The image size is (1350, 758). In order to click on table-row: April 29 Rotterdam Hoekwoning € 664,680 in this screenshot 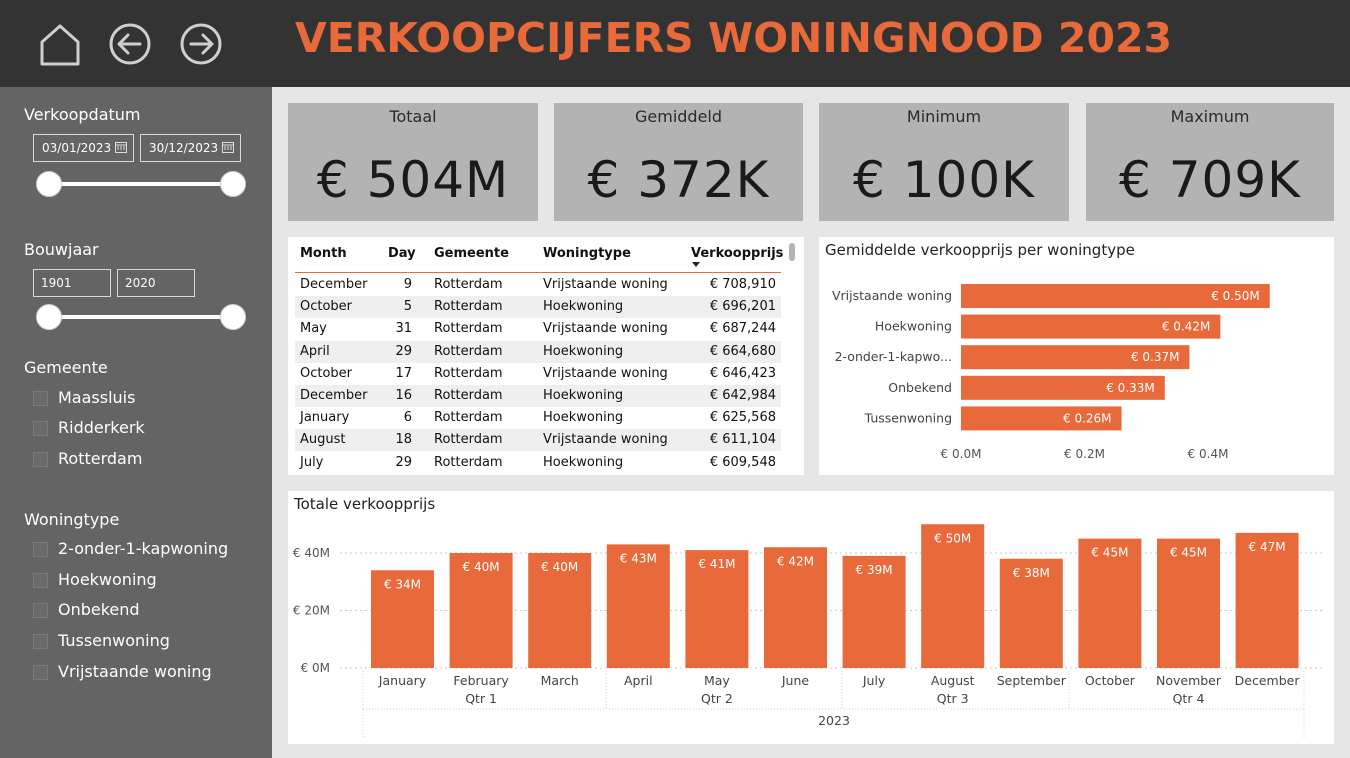, I will do `click(538, 351)`.